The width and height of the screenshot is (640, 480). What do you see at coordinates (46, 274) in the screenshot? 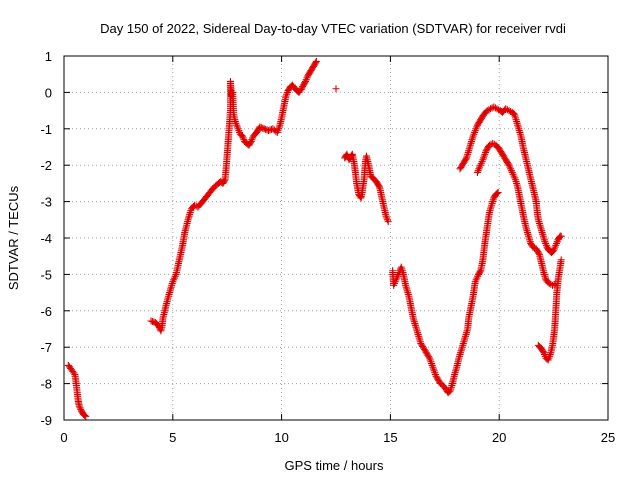
I see `y-tick-label: -5` at bounding box center [46, 274].